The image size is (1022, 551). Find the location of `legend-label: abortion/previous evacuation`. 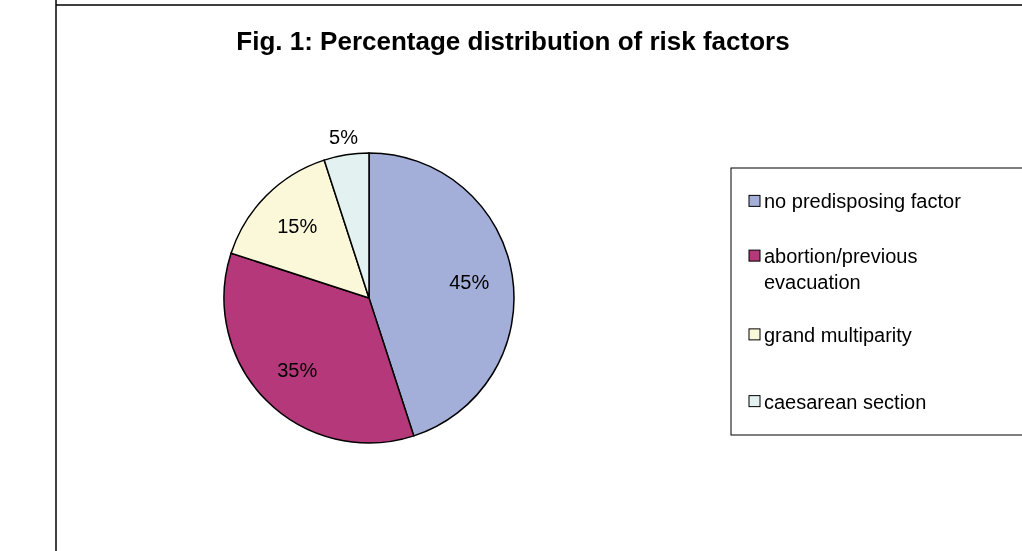

legend-label: abortion/previous evacuation is located at coordinates (841, 269).